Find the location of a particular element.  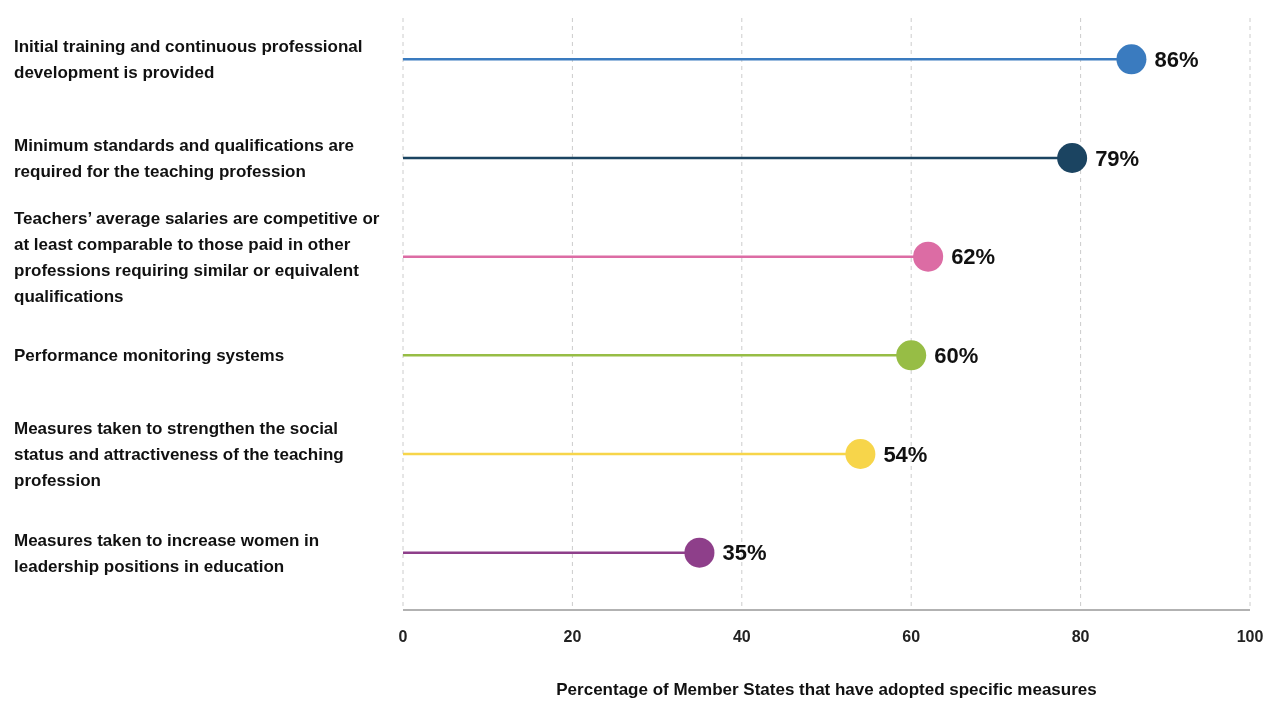

data-label: 86% is located at coordinates (1176, 60).